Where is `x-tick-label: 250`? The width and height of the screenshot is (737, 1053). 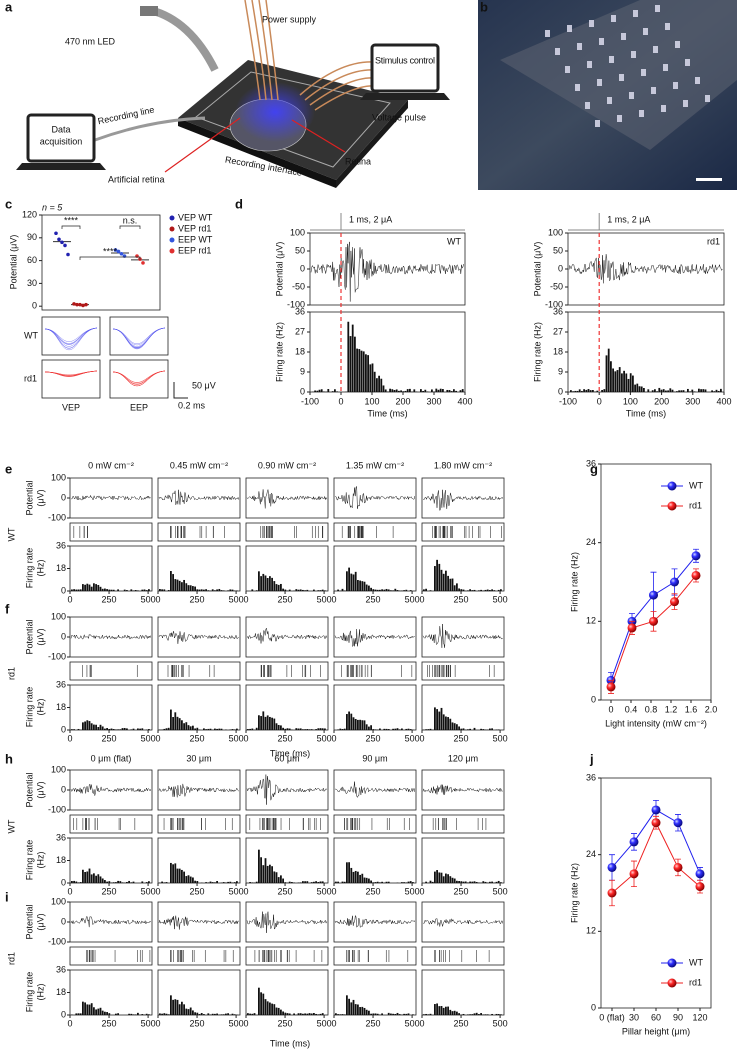 x-tick-label: 250 is located at coordinates (285, 599).